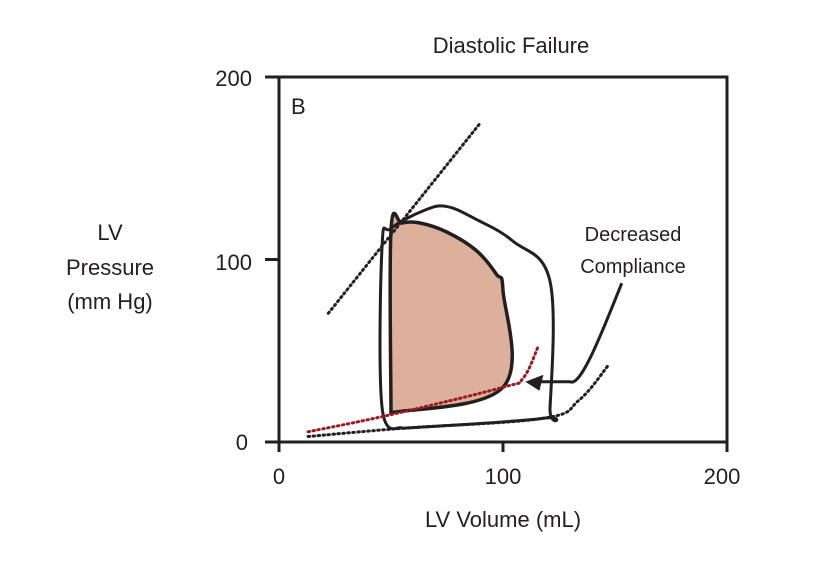 The image size is (818, 586). I want to click on x-tick-label: 200, so click(722, 476).